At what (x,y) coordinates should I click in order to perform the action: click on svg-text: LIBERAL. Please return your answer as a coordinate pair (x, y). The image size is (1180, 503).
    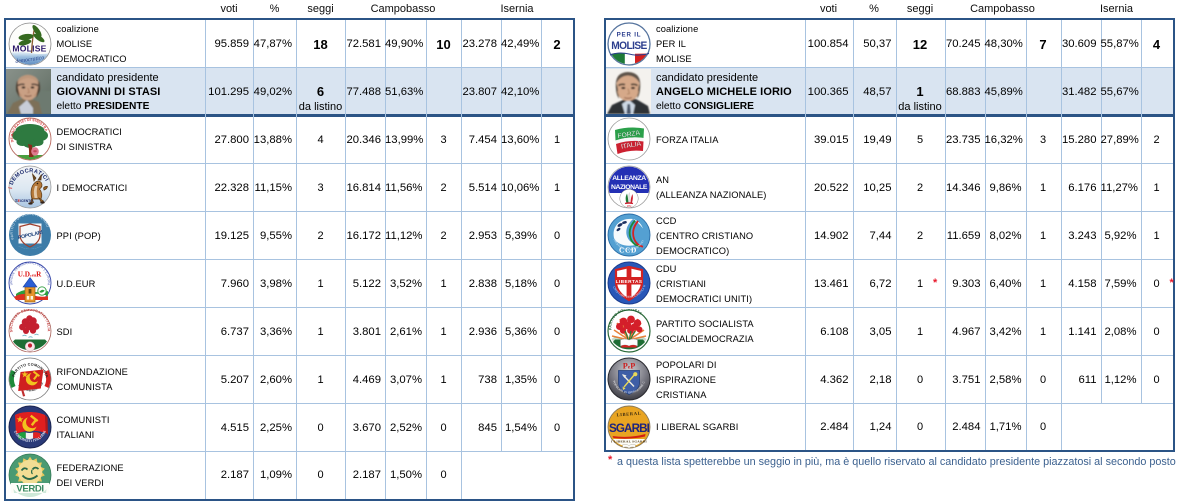
    Looking at the image, I should click on (628, 413).